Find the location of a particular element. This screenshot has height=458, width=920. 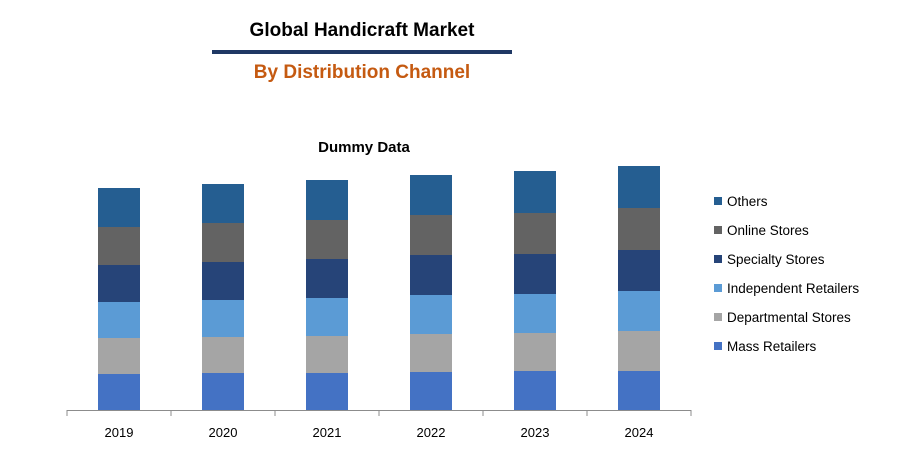

bar-segment-online-stores-2022 is located at coordinates (431, 235).